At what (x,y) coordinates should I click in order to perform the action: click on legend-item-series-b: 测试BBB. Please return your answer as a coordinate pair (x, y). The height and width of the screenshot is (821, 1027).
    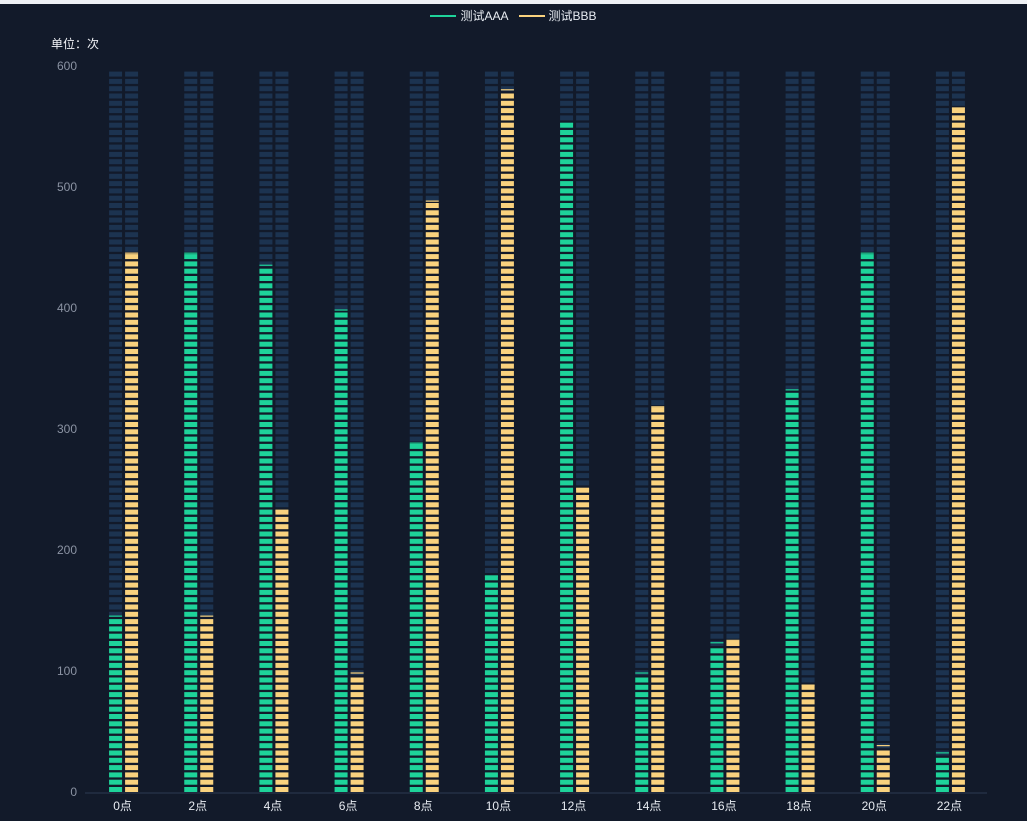
    Looking at the image, I should click on (557, 15).